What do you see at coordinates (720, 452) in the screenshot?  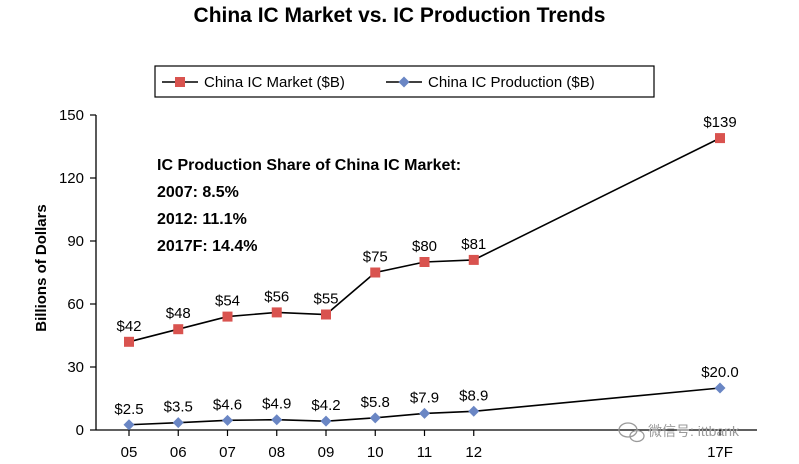 I see `x-tick-label: 17F` at bounding box center [720, 452].